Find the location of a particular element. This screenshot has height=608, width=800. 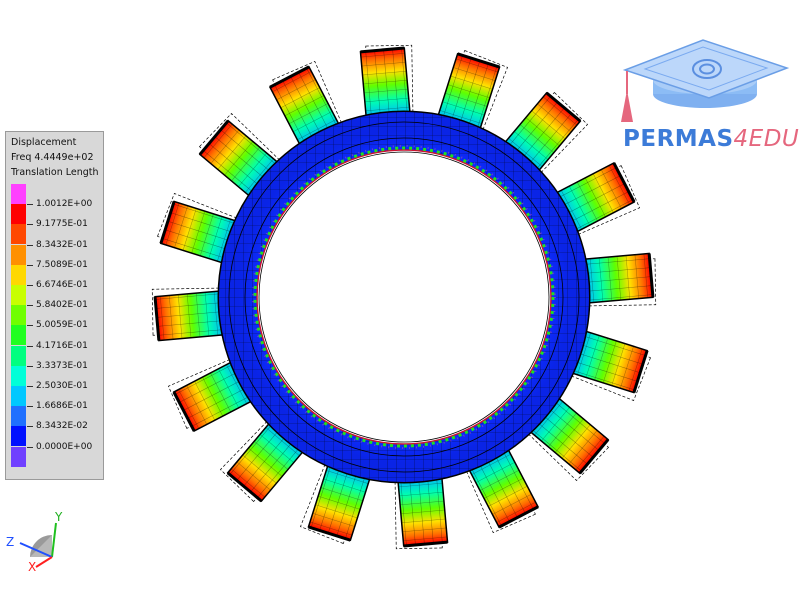

permas4edu-logo is located at coordinates (705, 80).